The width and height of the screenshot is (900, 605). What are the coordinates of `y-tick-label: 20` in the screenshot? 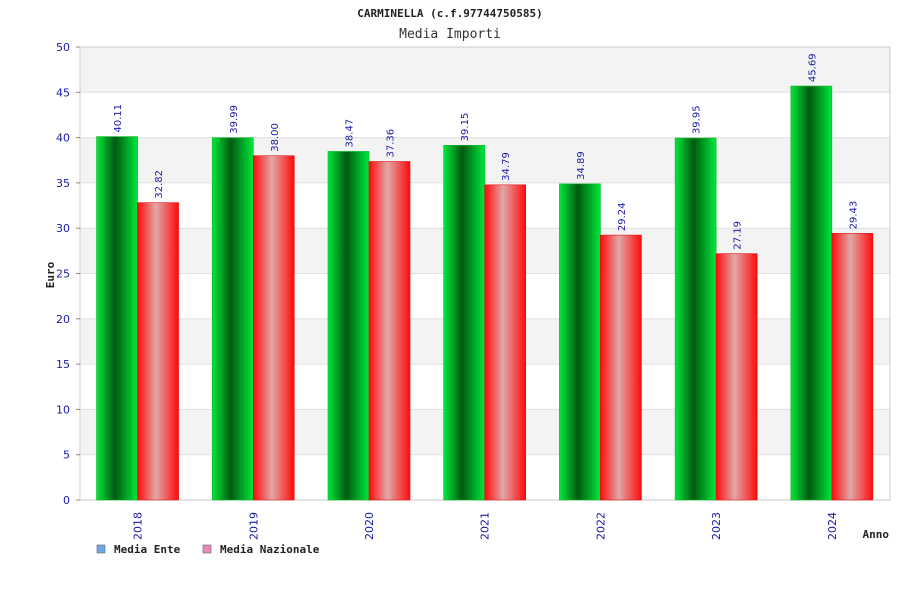 It's located at (63, 319).